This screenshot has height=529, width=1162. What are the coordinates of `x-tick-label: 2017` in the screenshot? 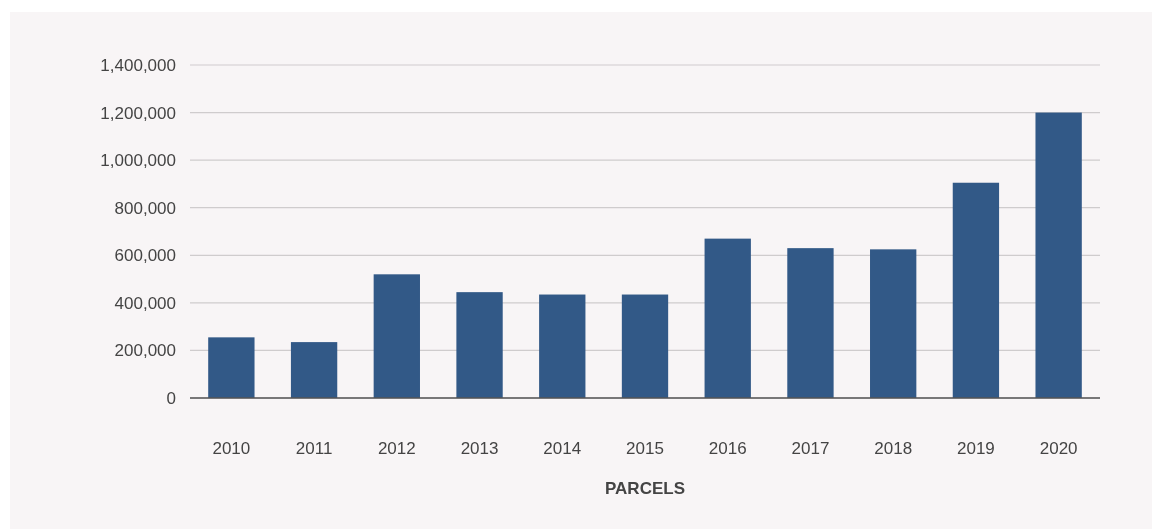 It's located at (810, 448).